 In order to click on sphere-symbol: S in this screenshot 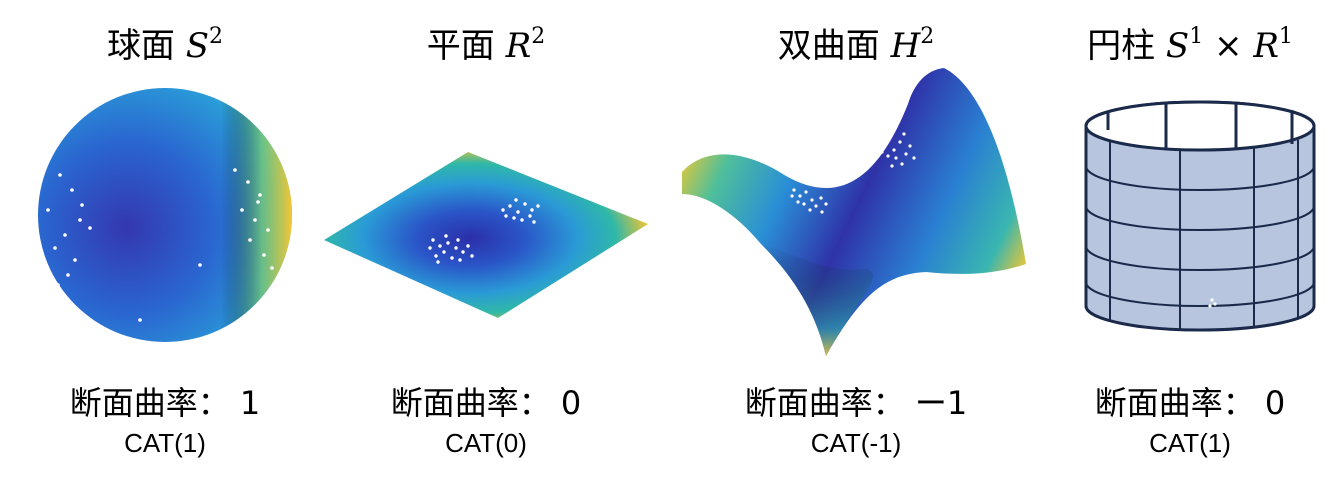, I will do `click(197, 46)`.